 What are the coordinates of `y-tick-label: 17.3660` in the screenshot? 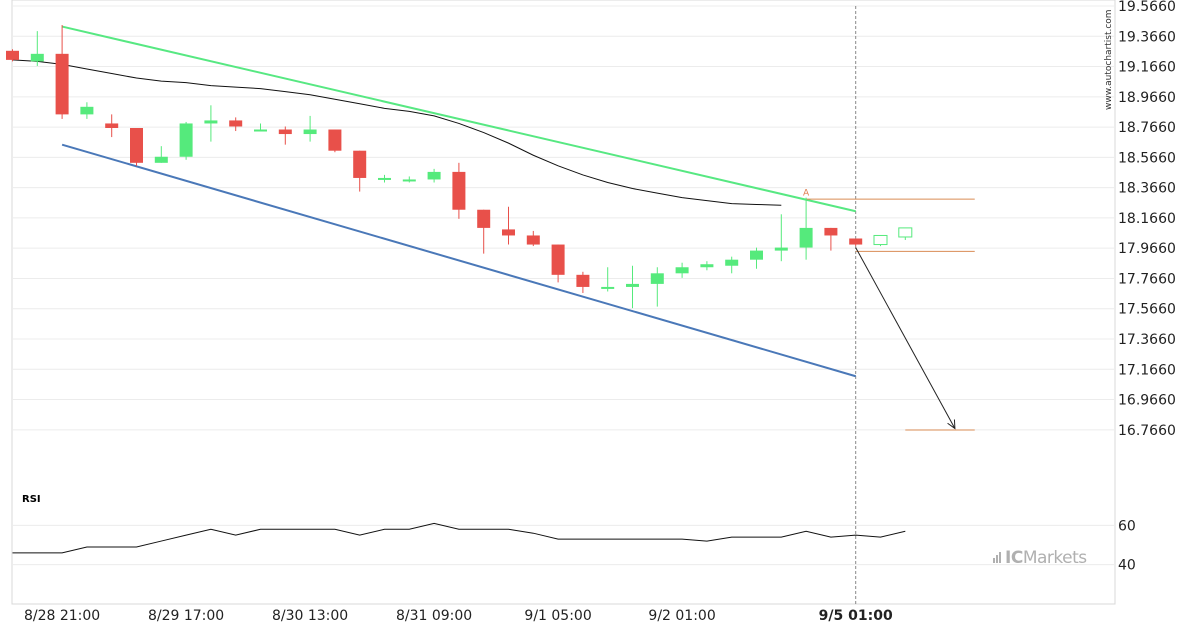 It's located at (1147, 340).